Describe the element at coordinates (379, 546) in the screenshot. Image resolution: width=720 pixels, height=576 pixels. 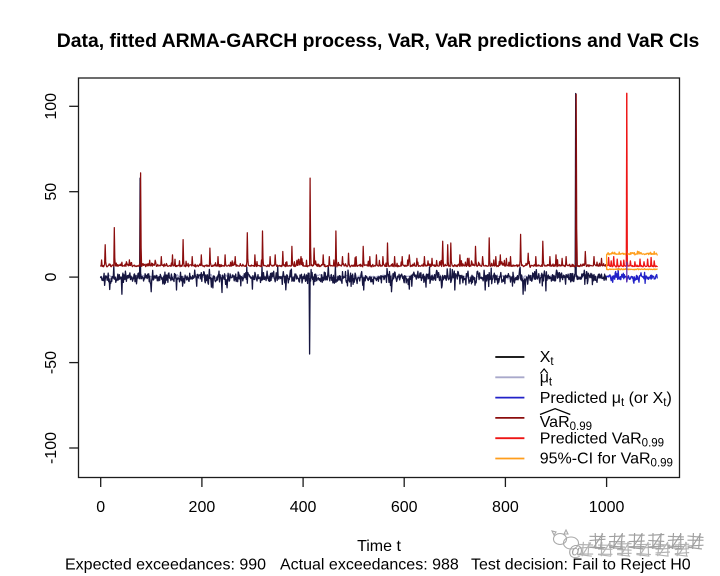
I see `svg-text: Time t` at that location.